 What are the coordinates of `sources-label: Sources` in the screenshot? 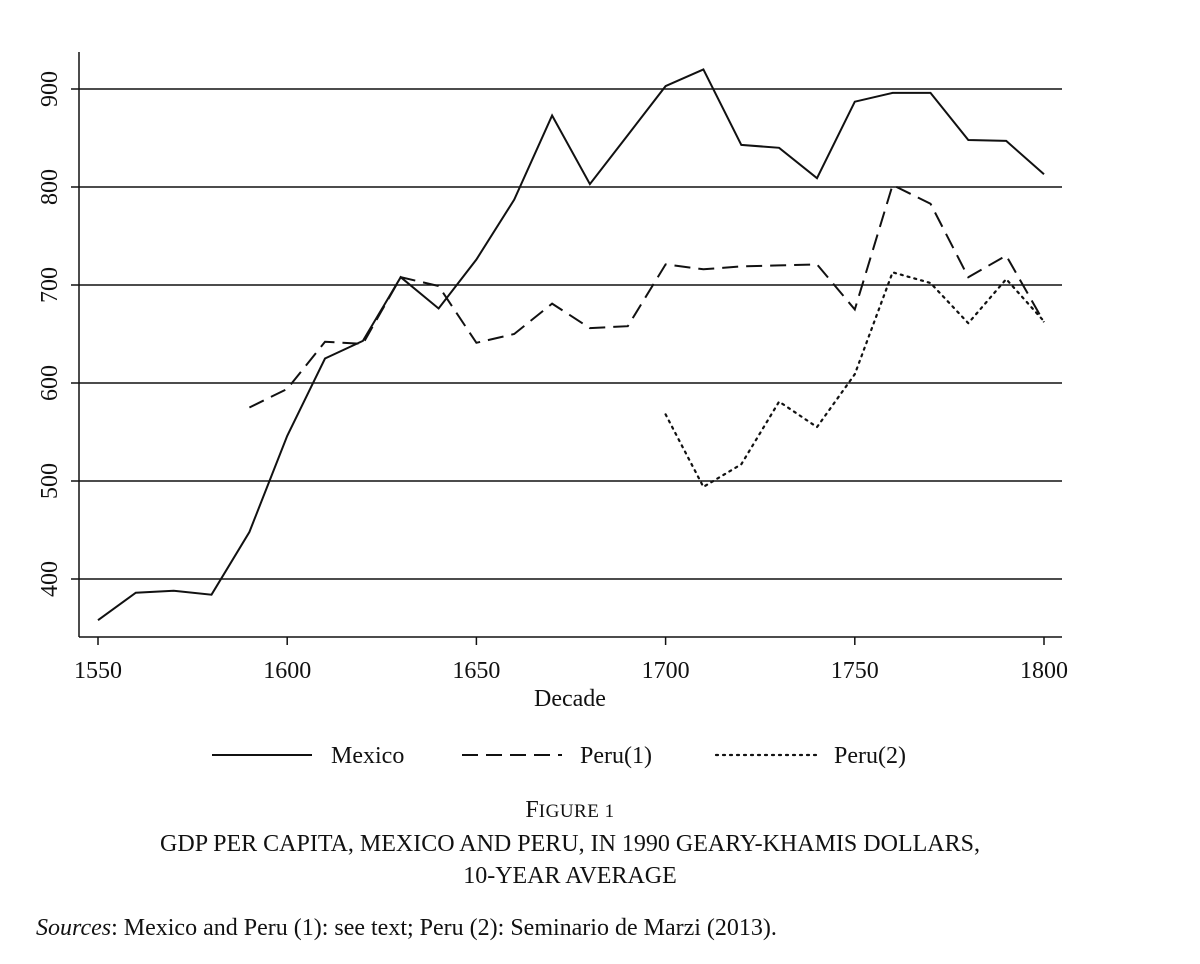 It's located at (74, 928).